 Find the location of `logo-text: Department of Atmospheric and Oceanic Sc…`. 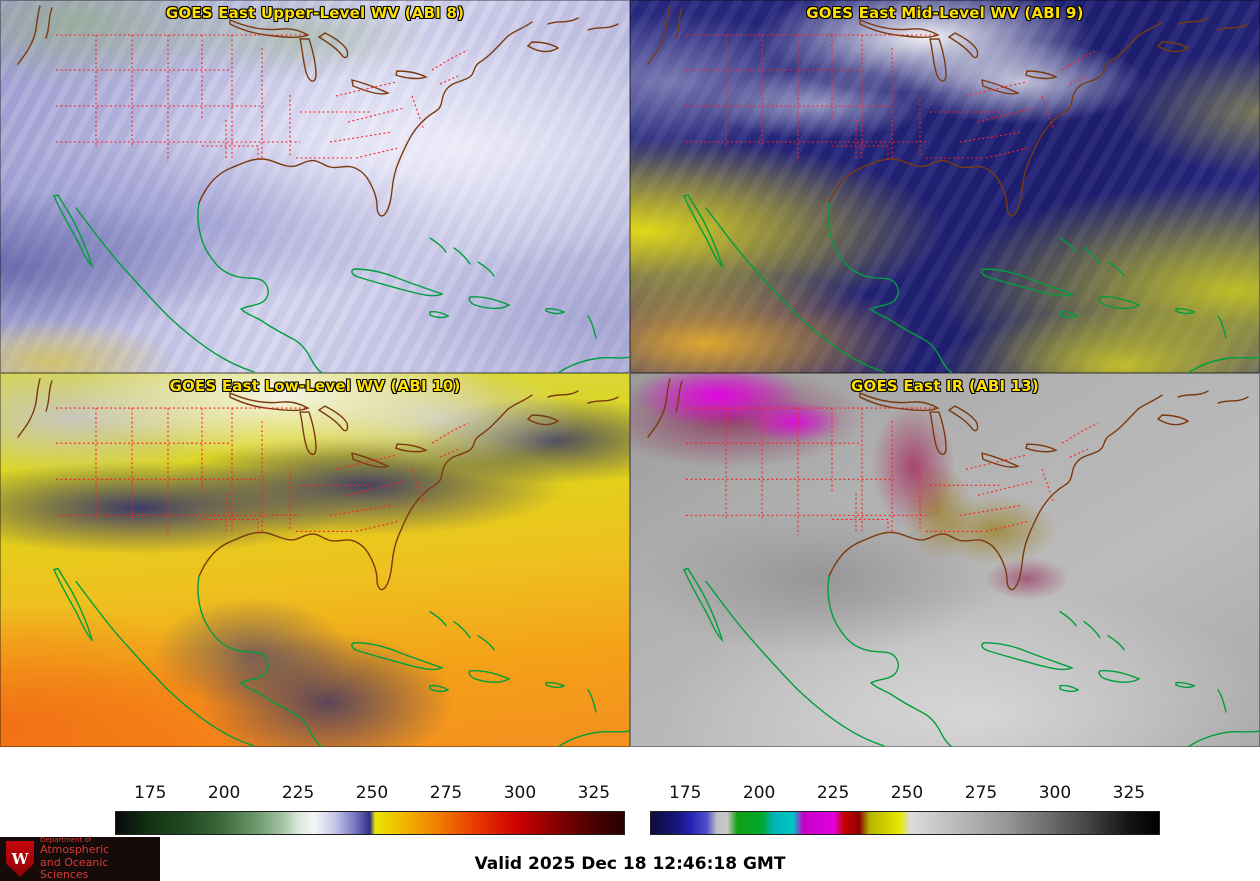

logo-text: Department of Atmospheric and Oceanic Sc… is located at coordinates (97, 858).